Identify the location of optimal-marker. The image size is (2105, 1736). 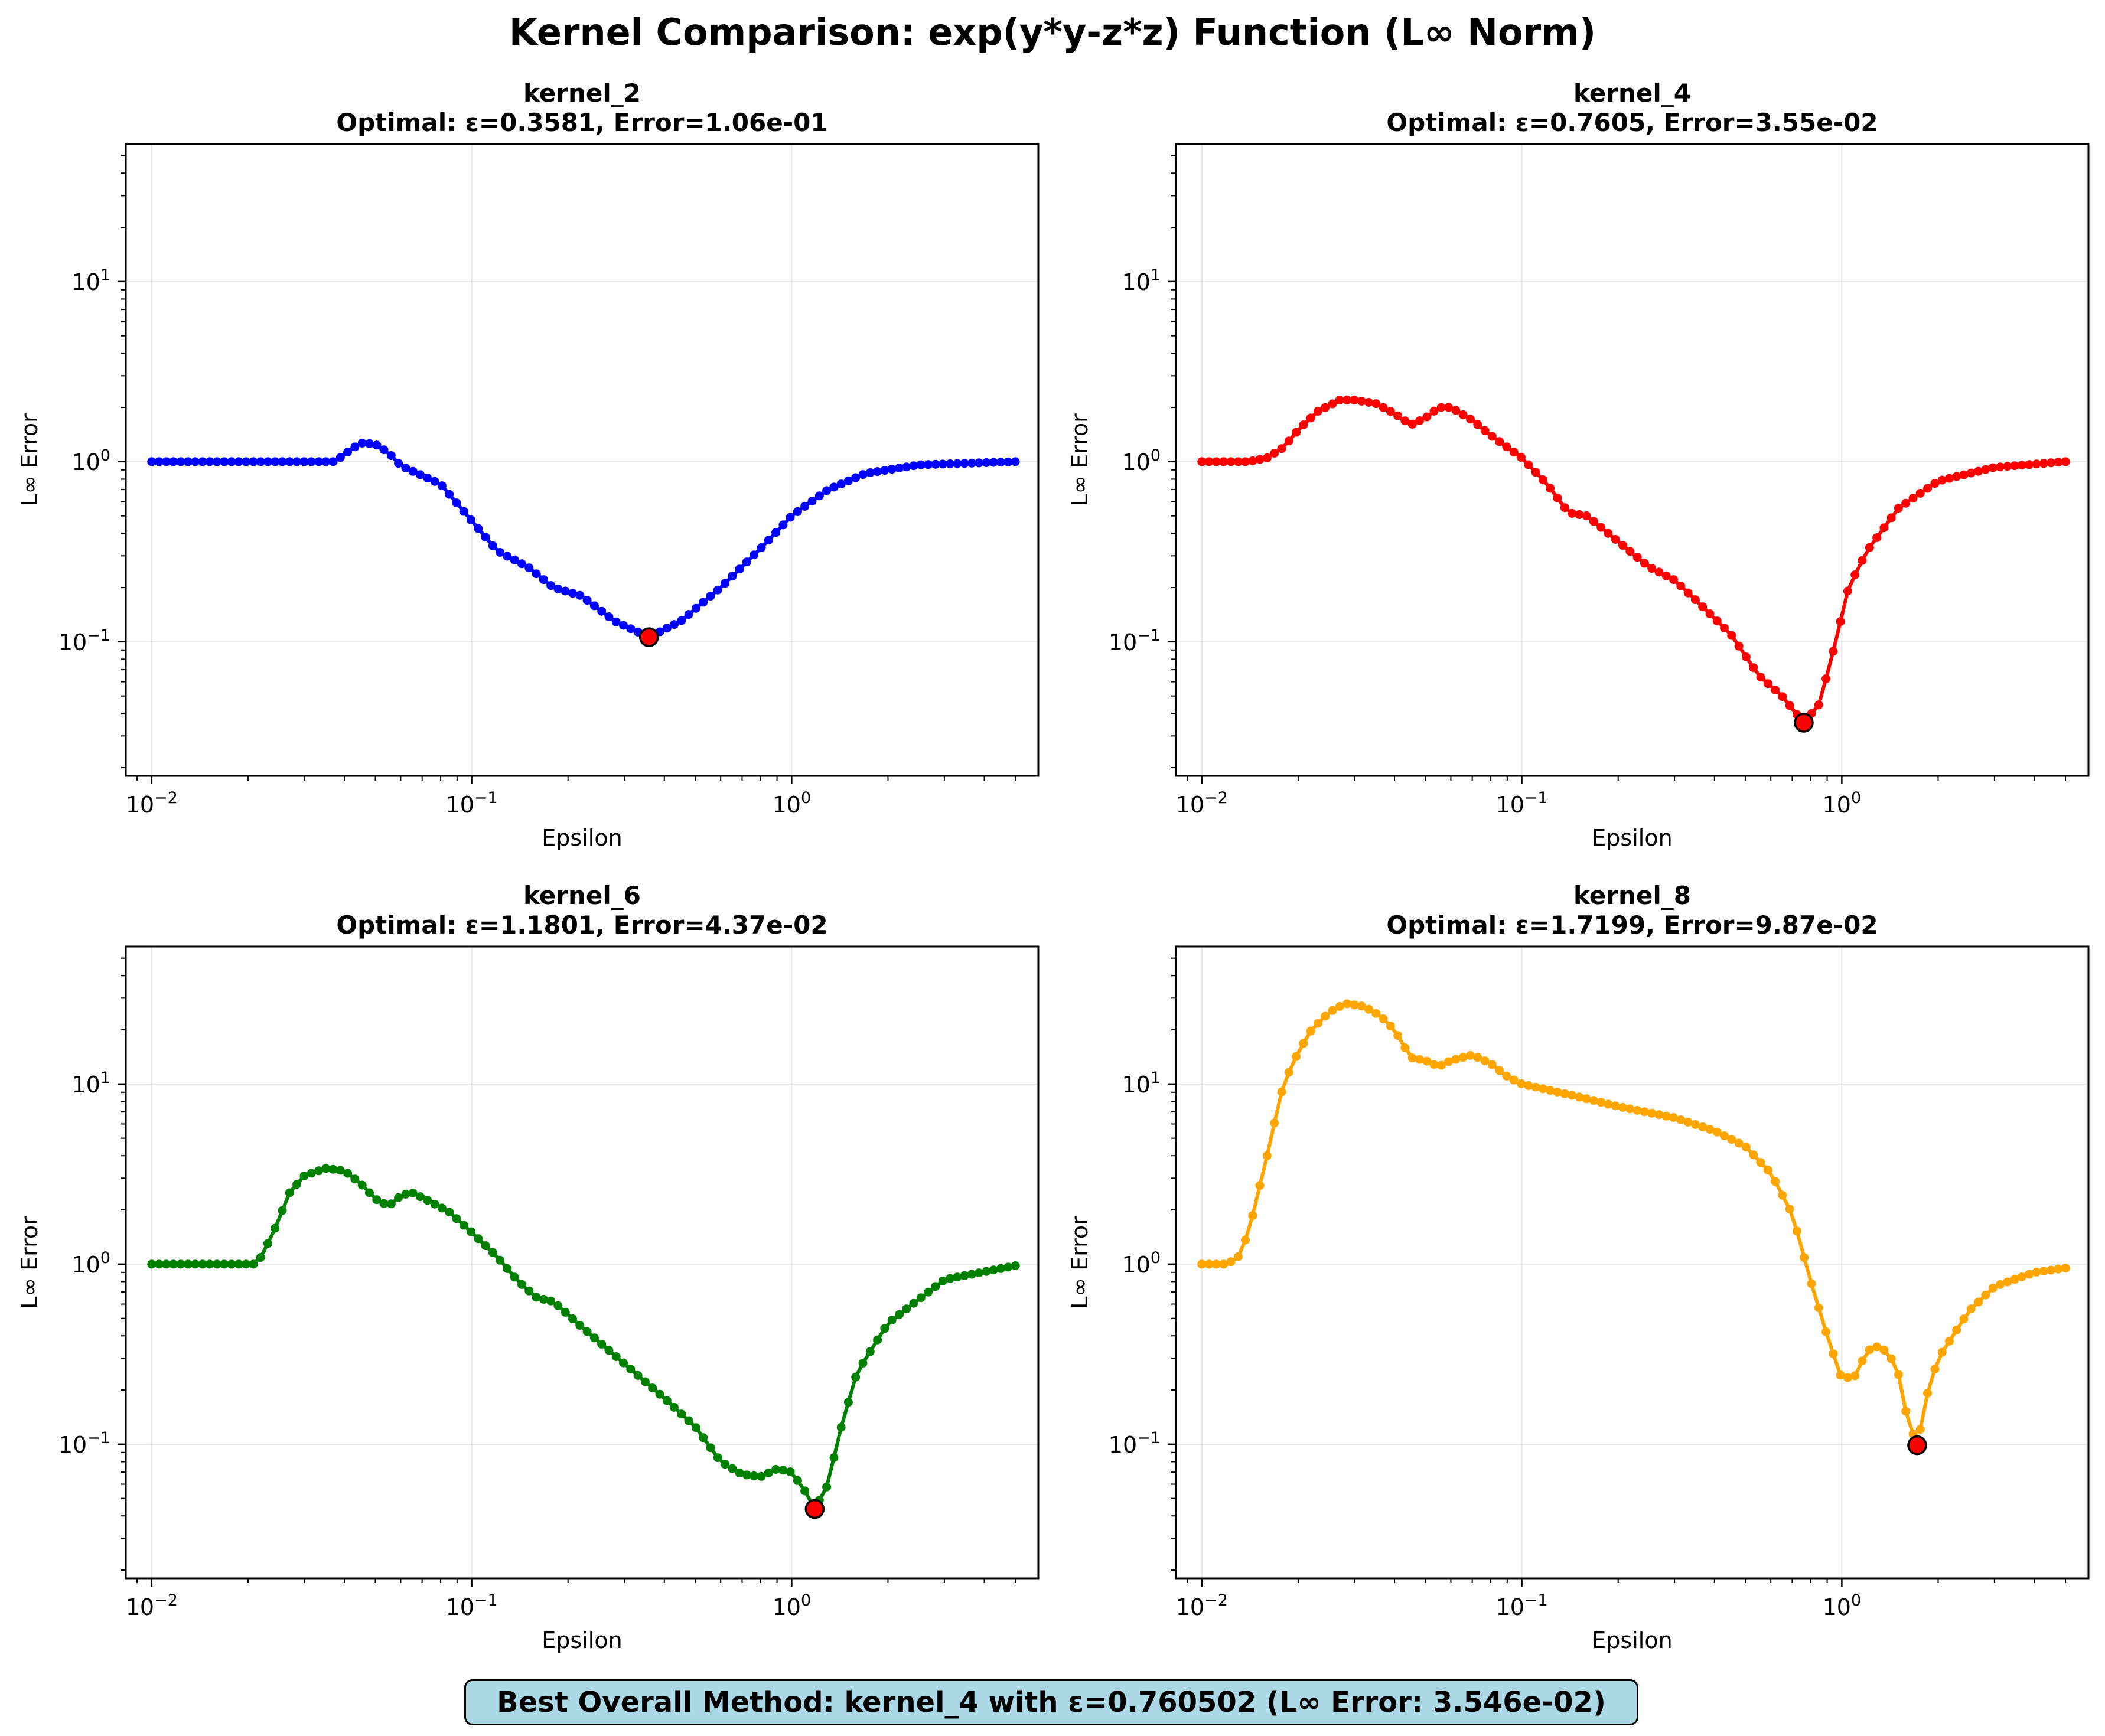
(1917, 1446).